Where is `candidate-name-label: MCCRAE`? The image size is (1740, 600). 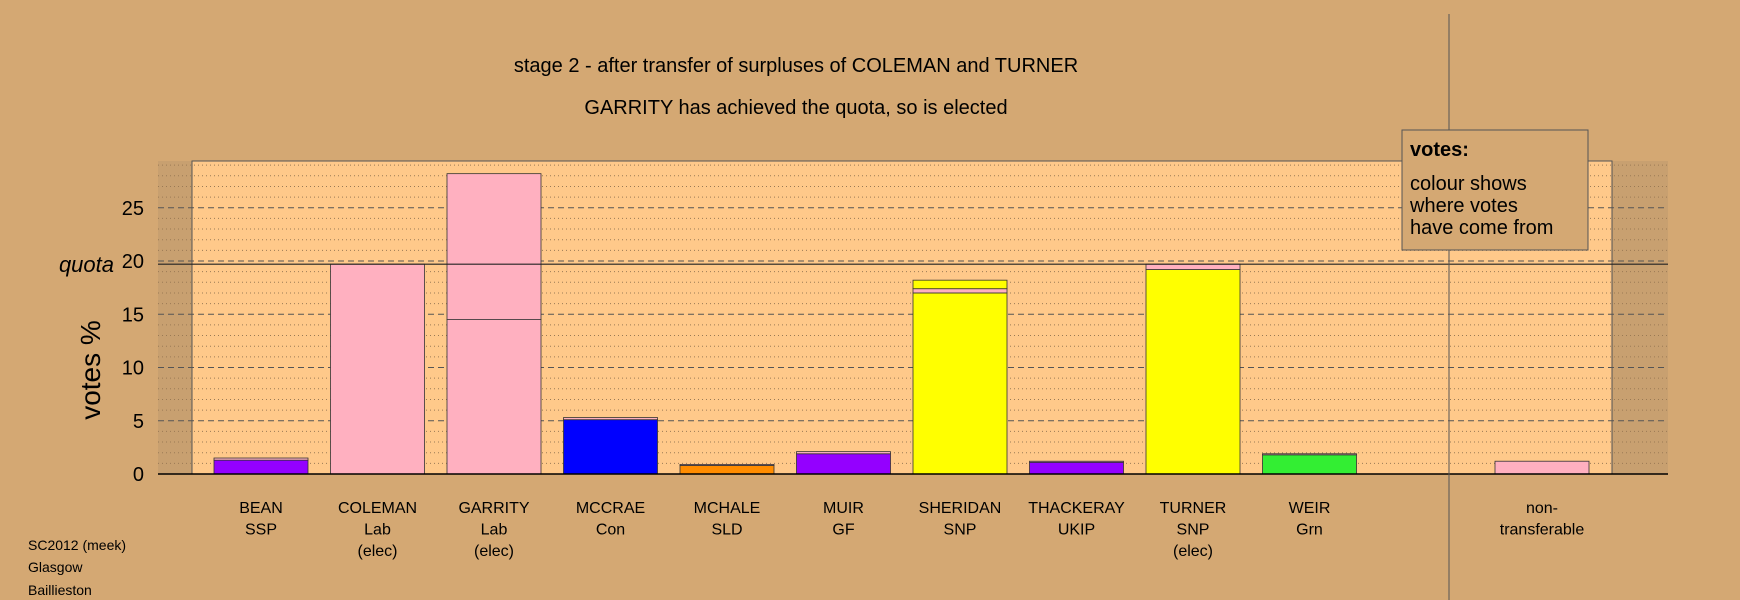
candidate-name-label: MCCRAE is located at coordinates (610, 508).